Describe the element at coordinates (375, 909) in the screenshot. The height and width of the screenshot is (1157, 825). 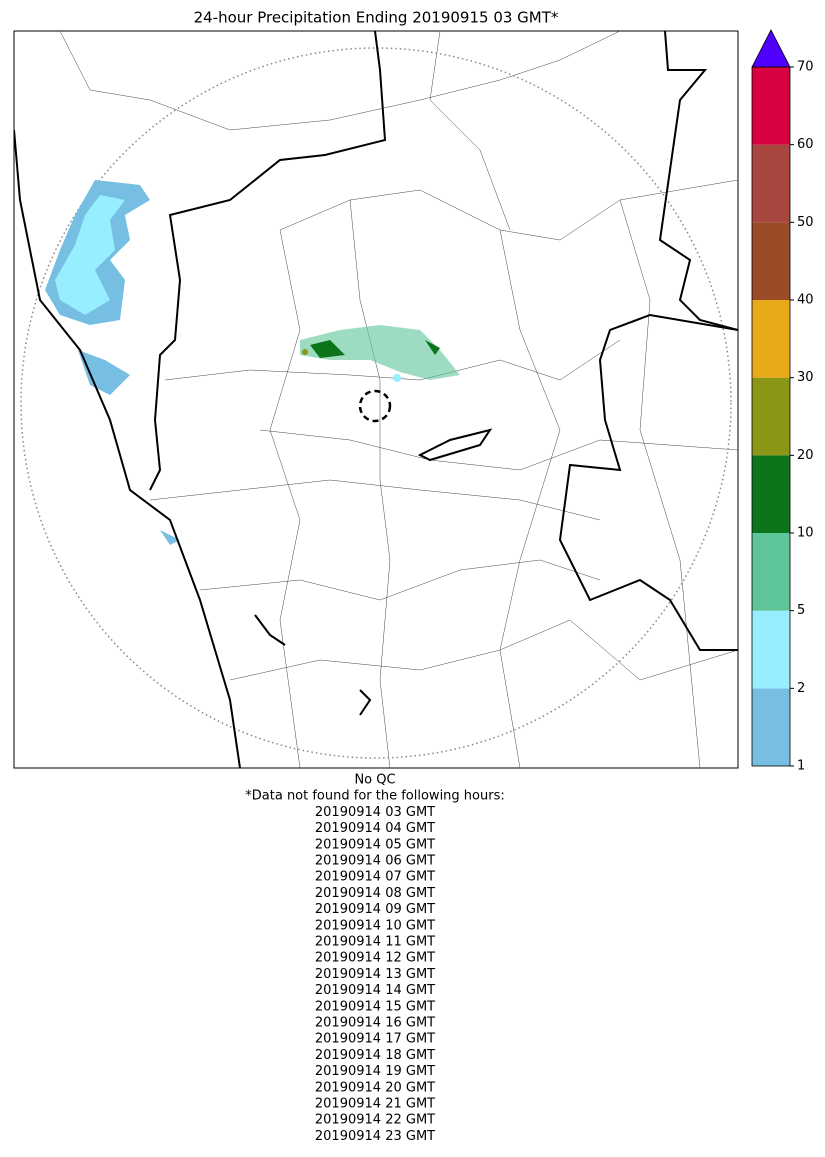
I see `missing-hour: 20190914 09 GMT` at that location.